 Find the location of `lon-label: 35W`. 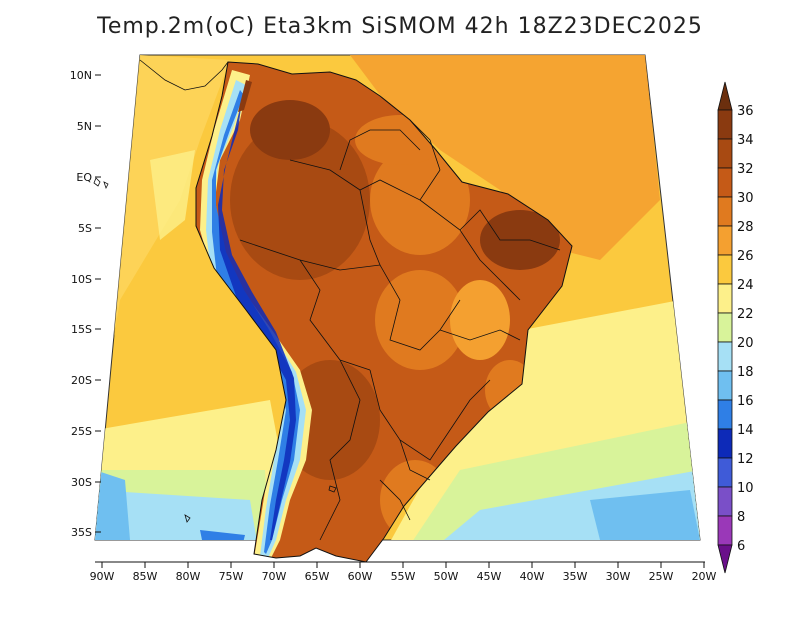

lon-label: 35W is located at coordinates (575, 576).